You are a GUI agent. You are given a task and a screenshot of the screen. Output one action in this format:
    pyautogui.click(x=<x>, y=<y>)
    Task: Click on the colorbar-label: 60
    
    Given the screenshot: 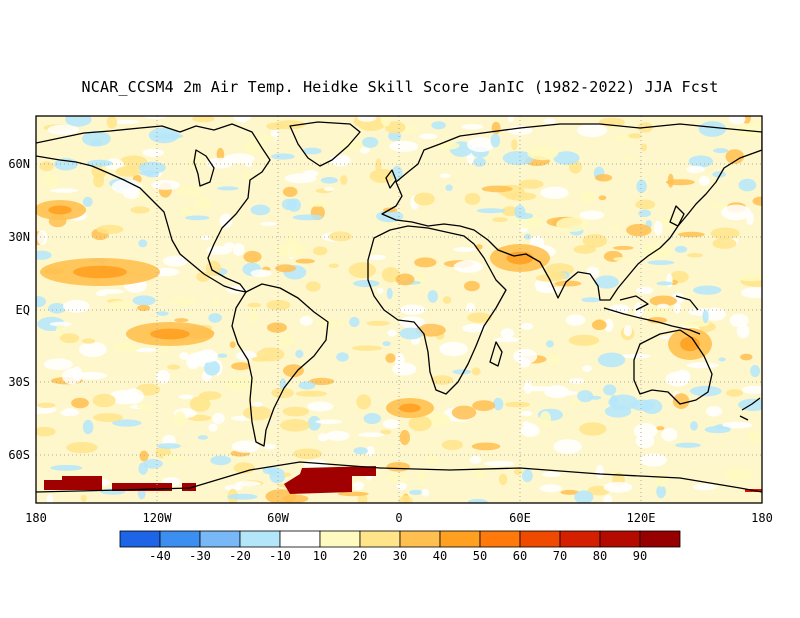 What is the action you would take?
    pyautogui.click(x=520, y=556)
    